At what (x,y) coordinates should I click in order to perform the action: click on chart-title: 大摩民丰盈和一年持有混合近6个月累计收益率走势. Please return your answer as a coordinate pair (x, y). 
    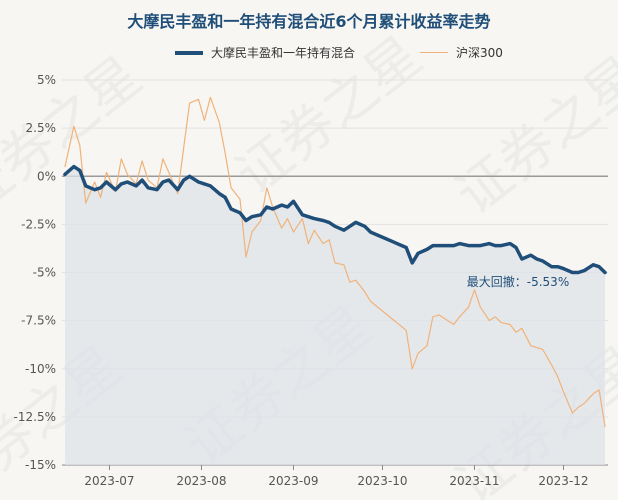
    Looking at the image, I should click on (309, 21).